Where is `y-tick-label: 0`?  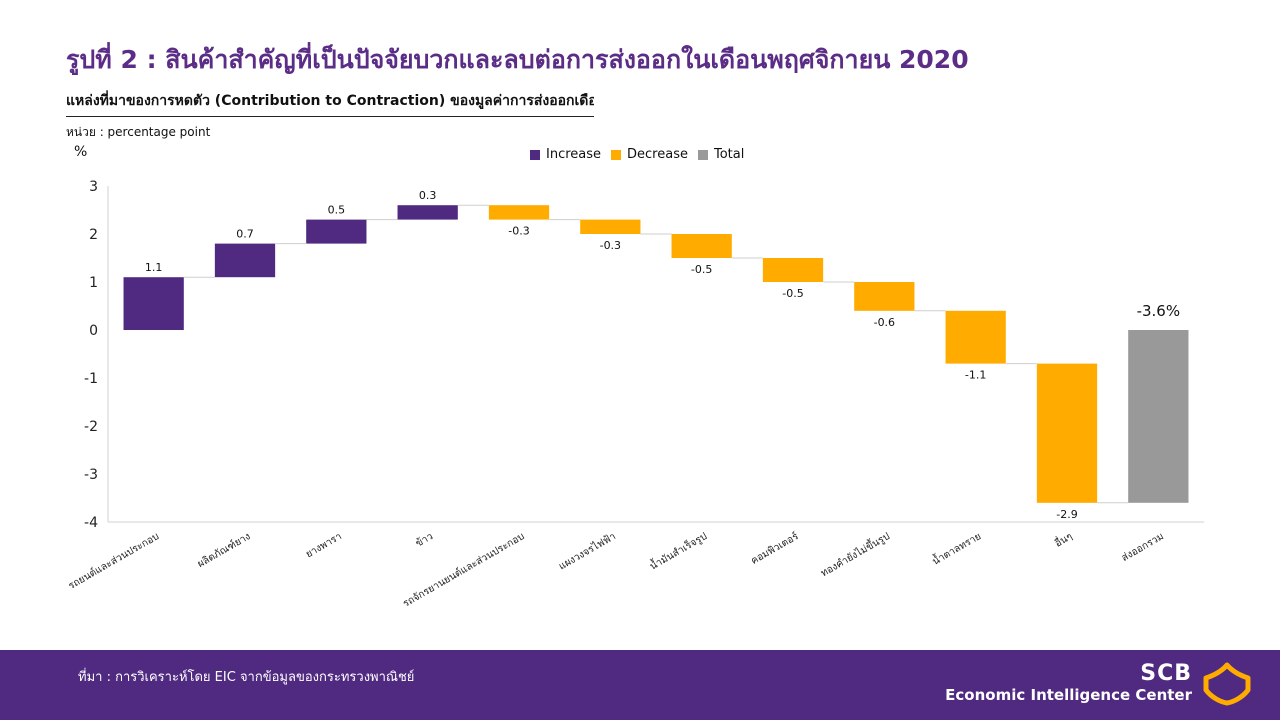 y-tick-label: 0 is located at coordinates (93, 331).